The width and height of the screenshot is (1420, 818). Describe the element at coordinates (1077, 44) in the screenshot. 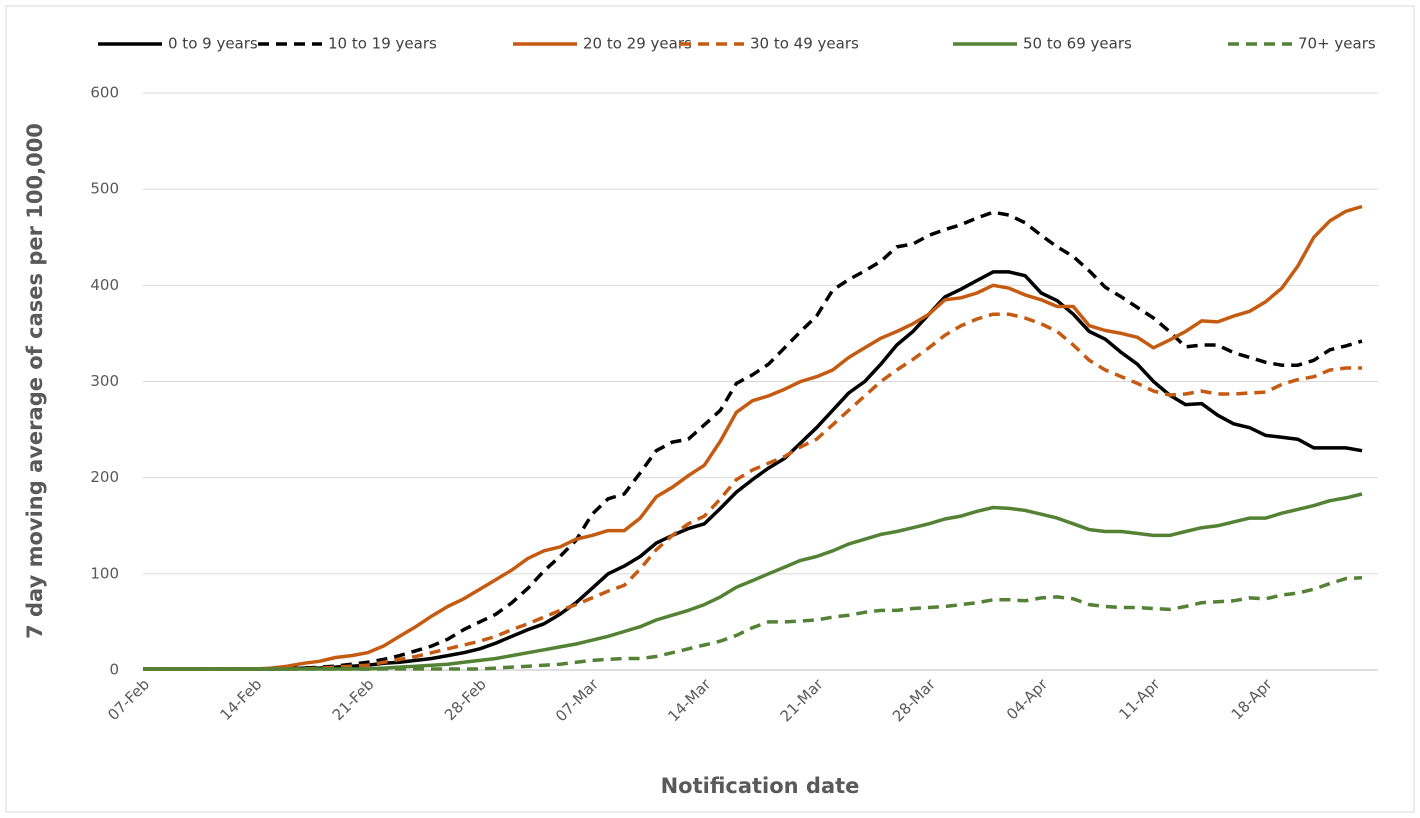

I see `legend-label: 50 to 69 years` at that location.